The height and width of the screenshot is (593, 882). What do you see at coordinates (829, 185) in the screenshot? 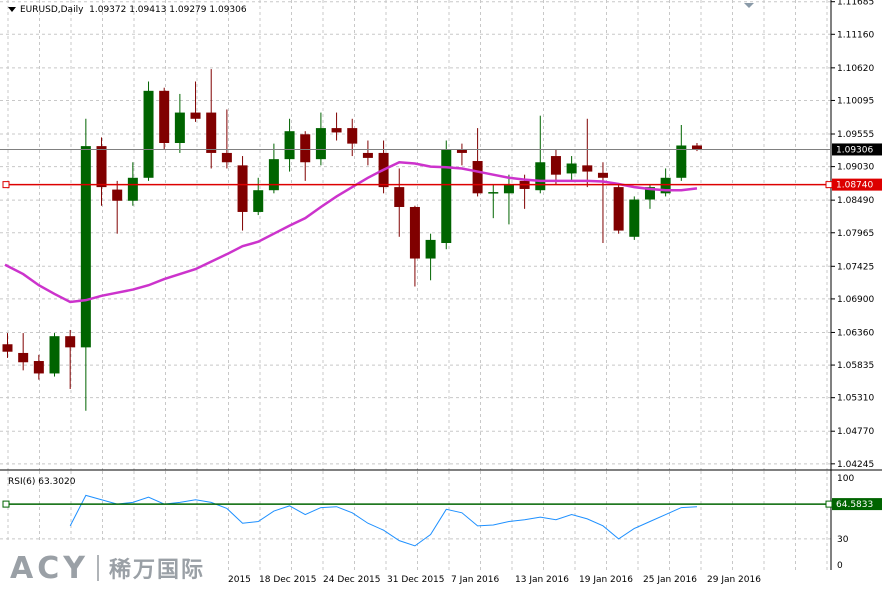
I see `level-line-handle-right` at bounding box center [829, 185].